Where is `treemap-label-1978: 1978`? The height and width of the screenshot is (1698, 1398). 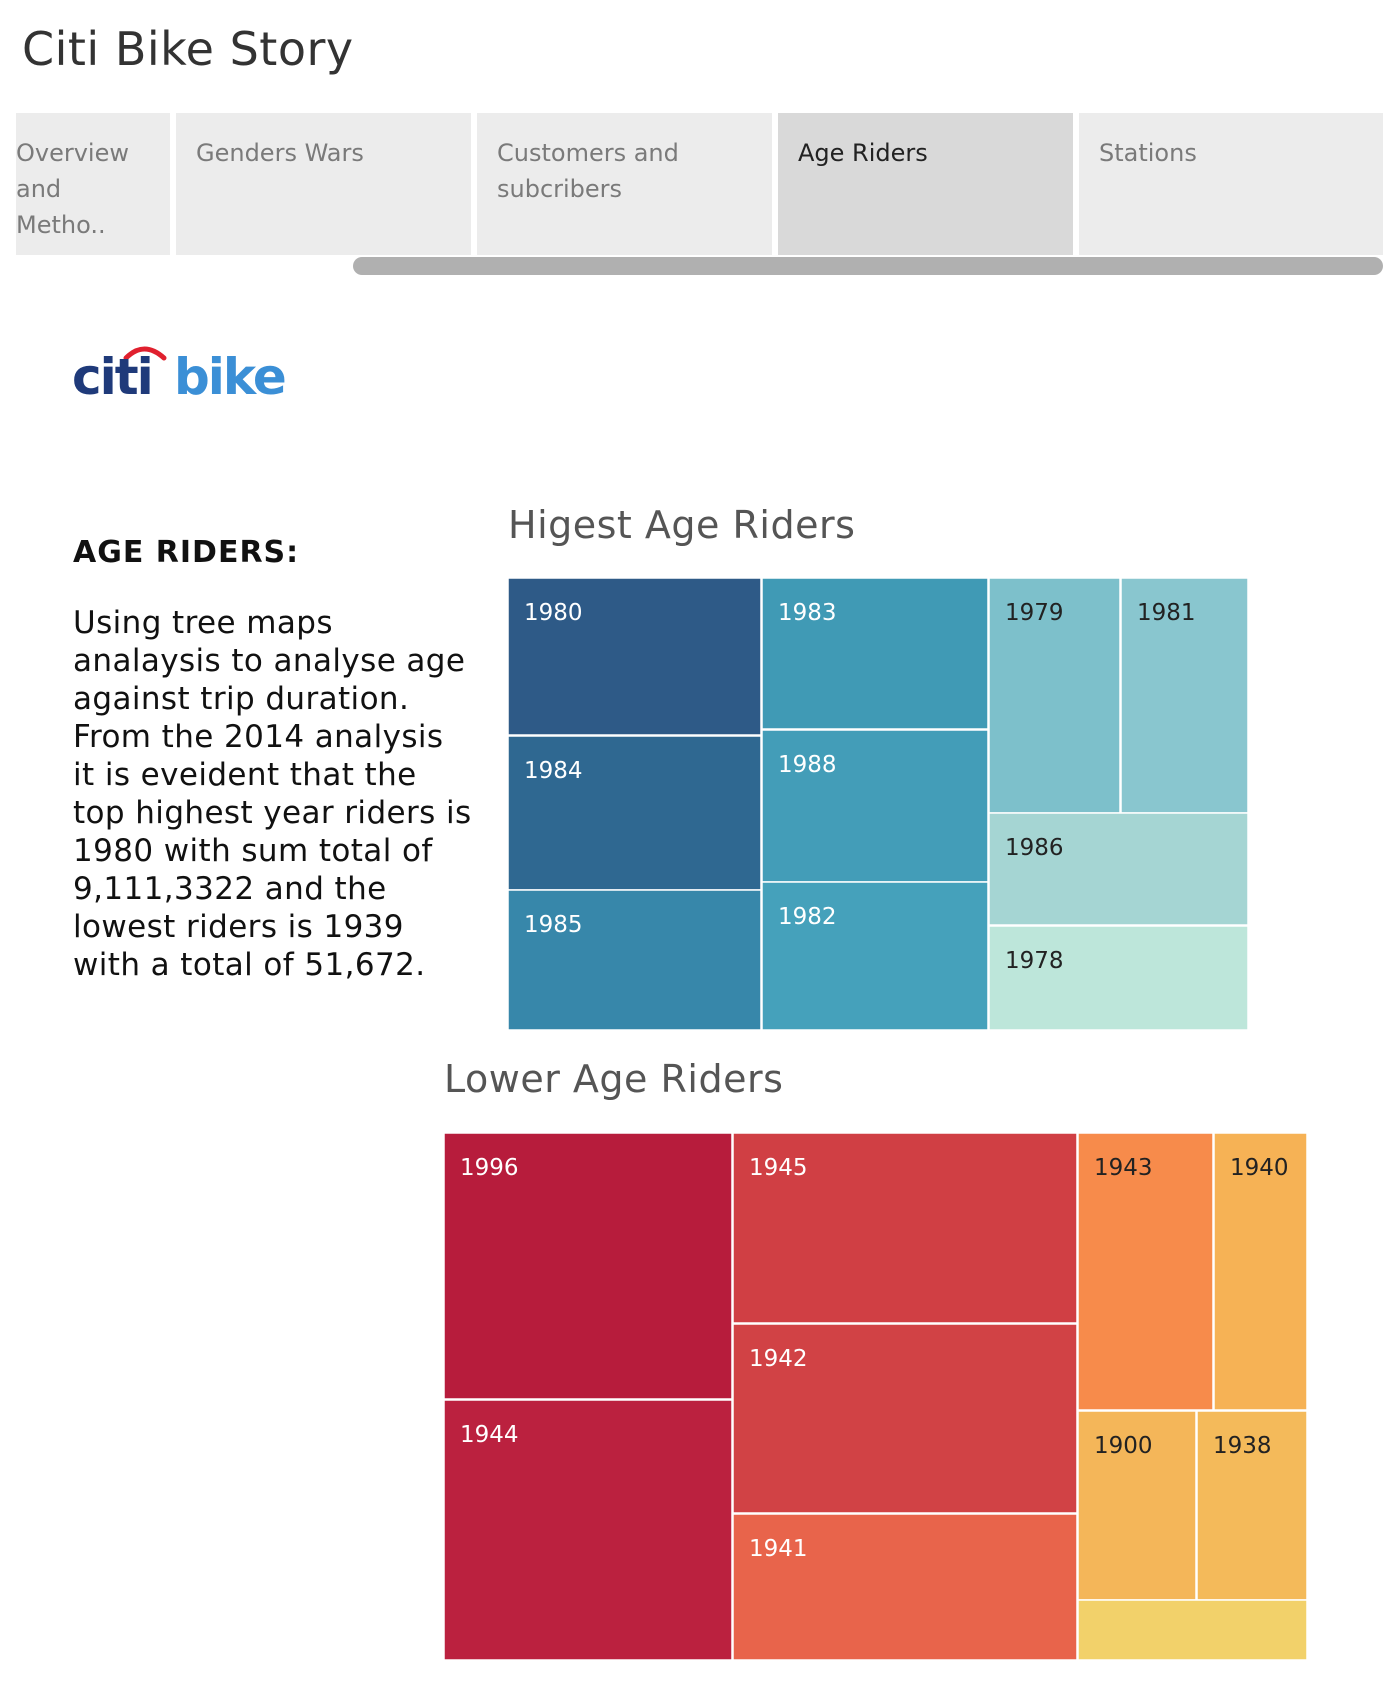
treemap-label-1978: 1978 is located at coordinates (1034, 961).